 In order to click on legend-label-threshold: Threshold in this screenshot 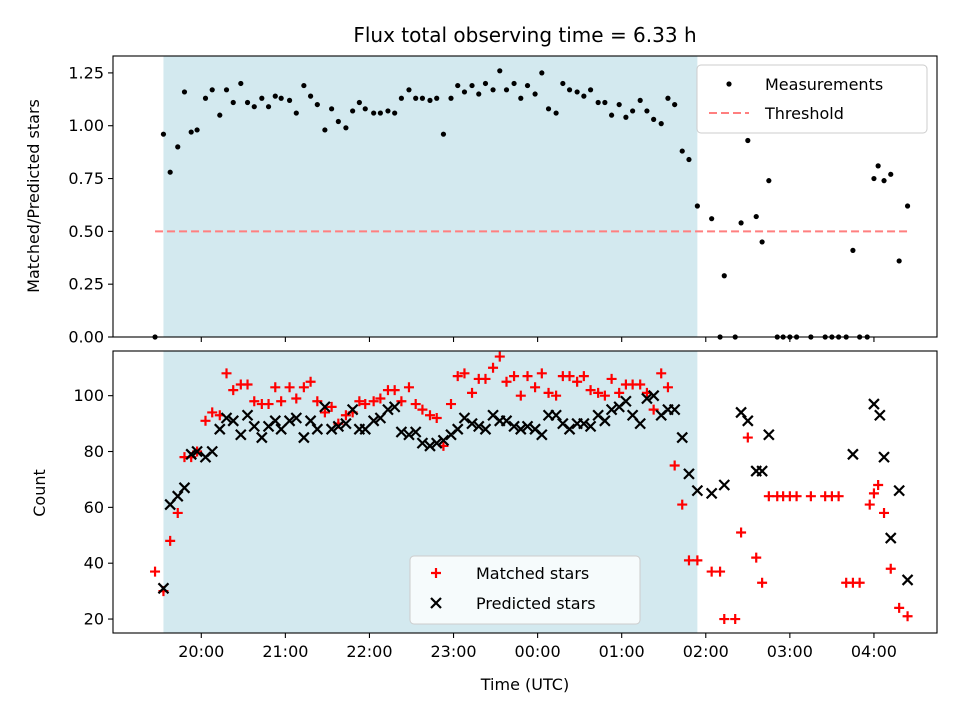, I will do `click(804, 113)`.